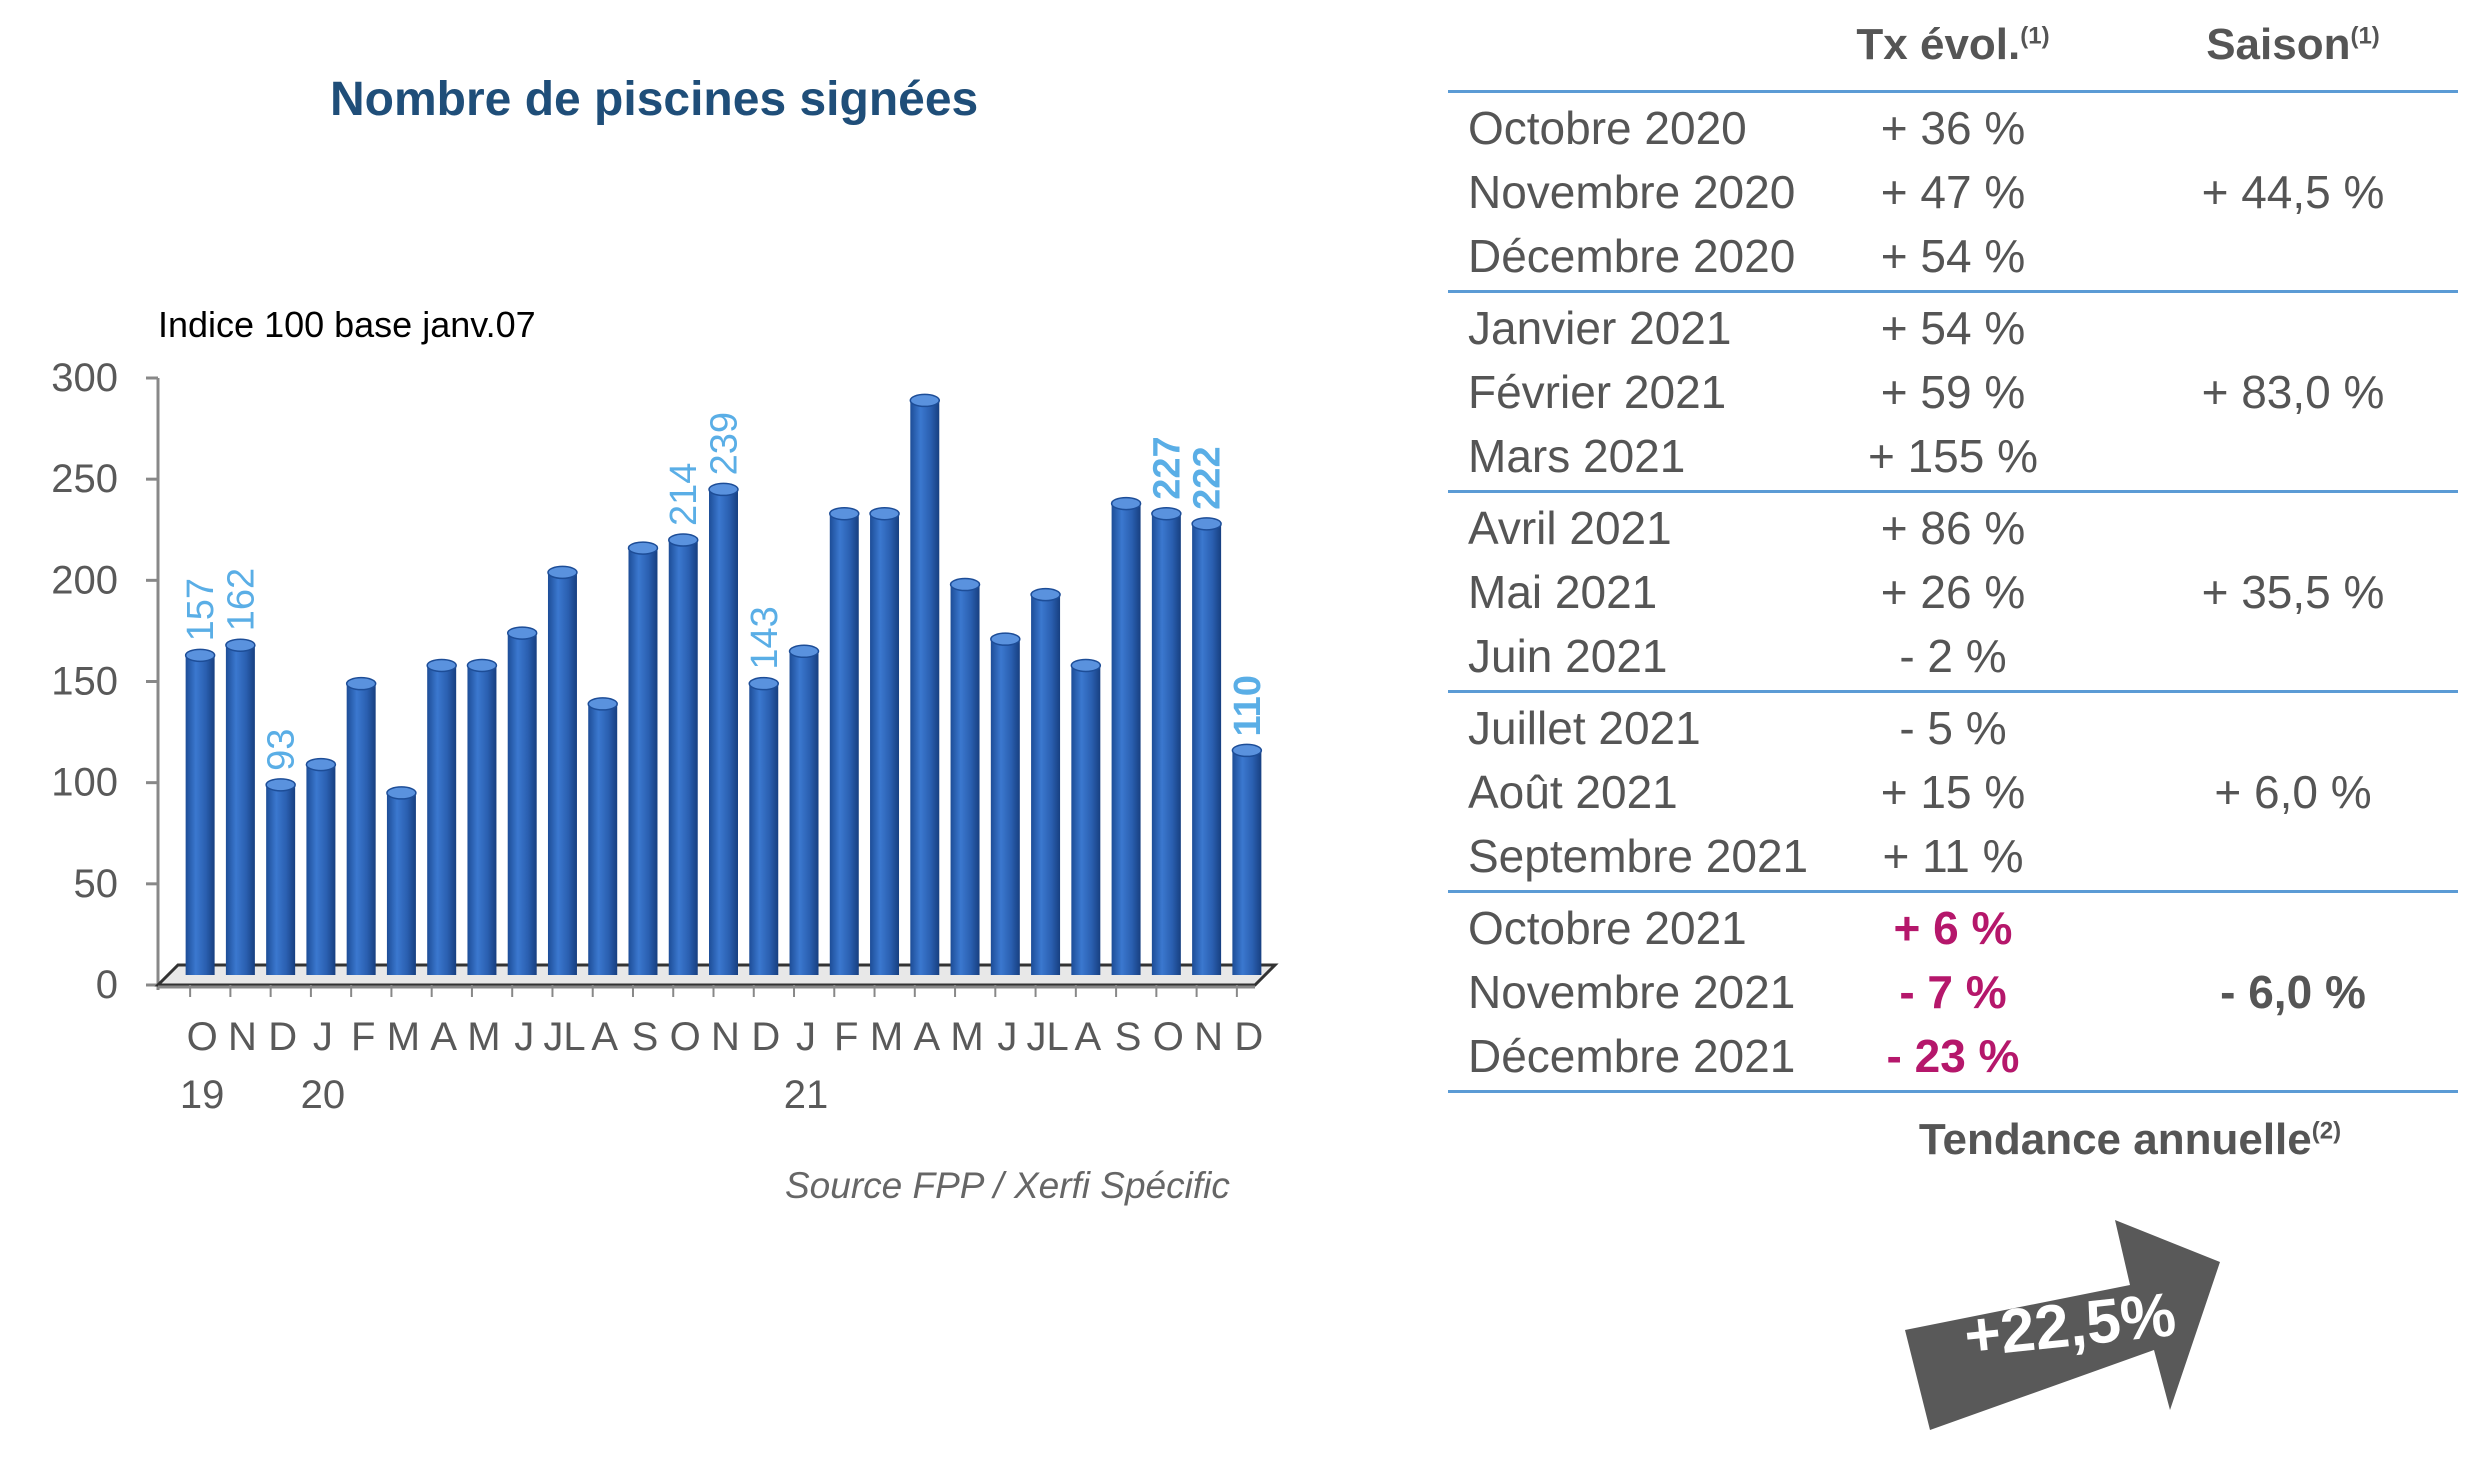  Describe the element at coordinates (1600, 328) in the screenshot. I see `table-month: Janvier 2021` at that location.